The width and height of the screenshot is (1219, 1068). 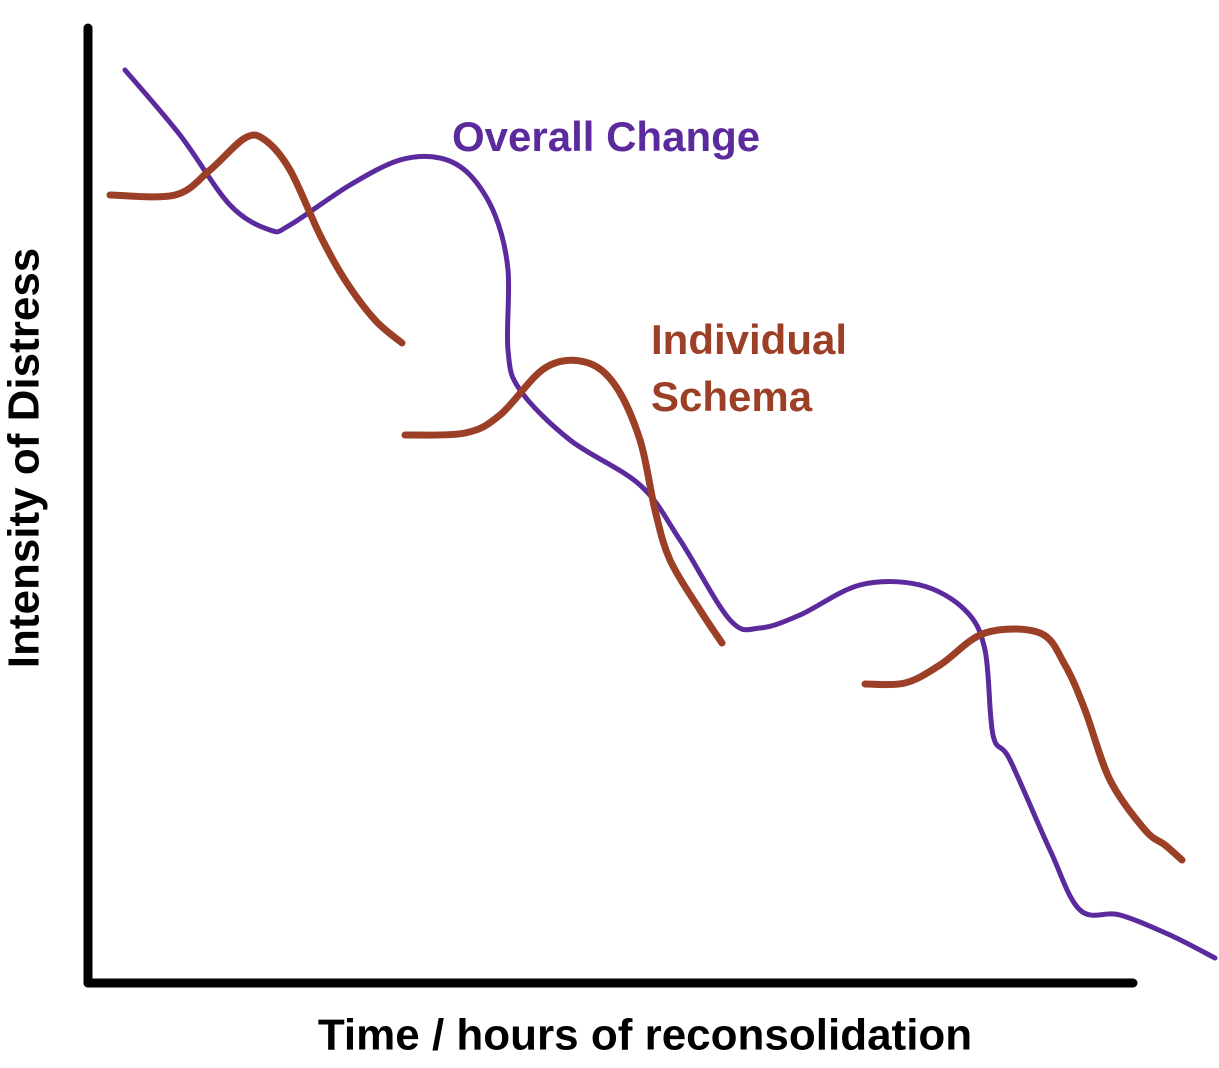 I want to click on y-axis-label: Intensity of Distress, so click(x=24, y=458).